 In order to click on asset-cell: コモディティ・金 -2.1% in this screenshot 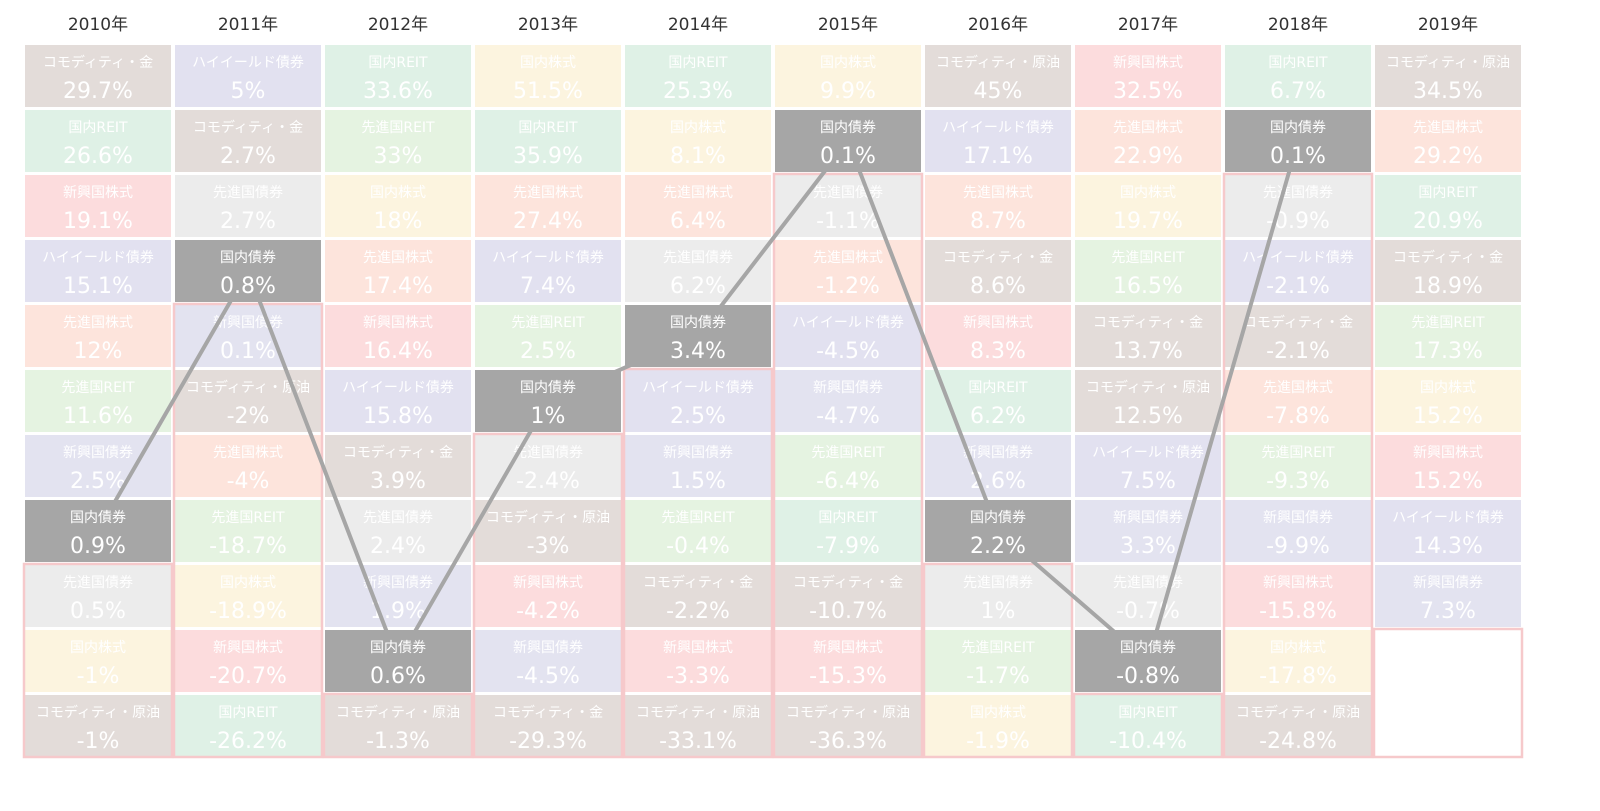, I will do `click(1298, 336)`.